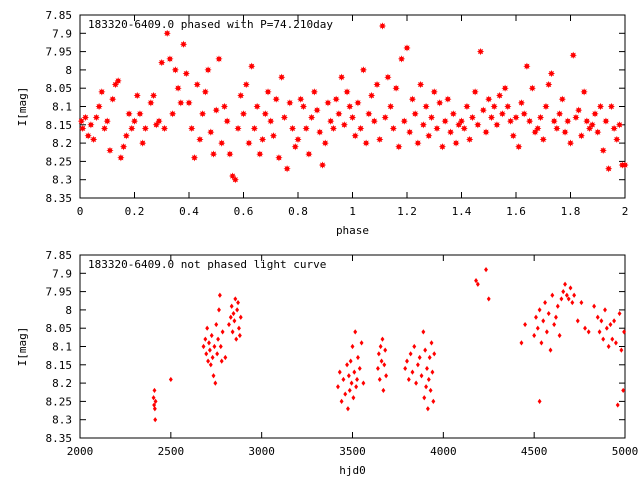 This screenshot has width=640, height=480. What do you see at coordinates (59, 255) in the screenshot?
I see `plot-unphased-y-tick-label: 7.85` at bounding box center [59, 255].